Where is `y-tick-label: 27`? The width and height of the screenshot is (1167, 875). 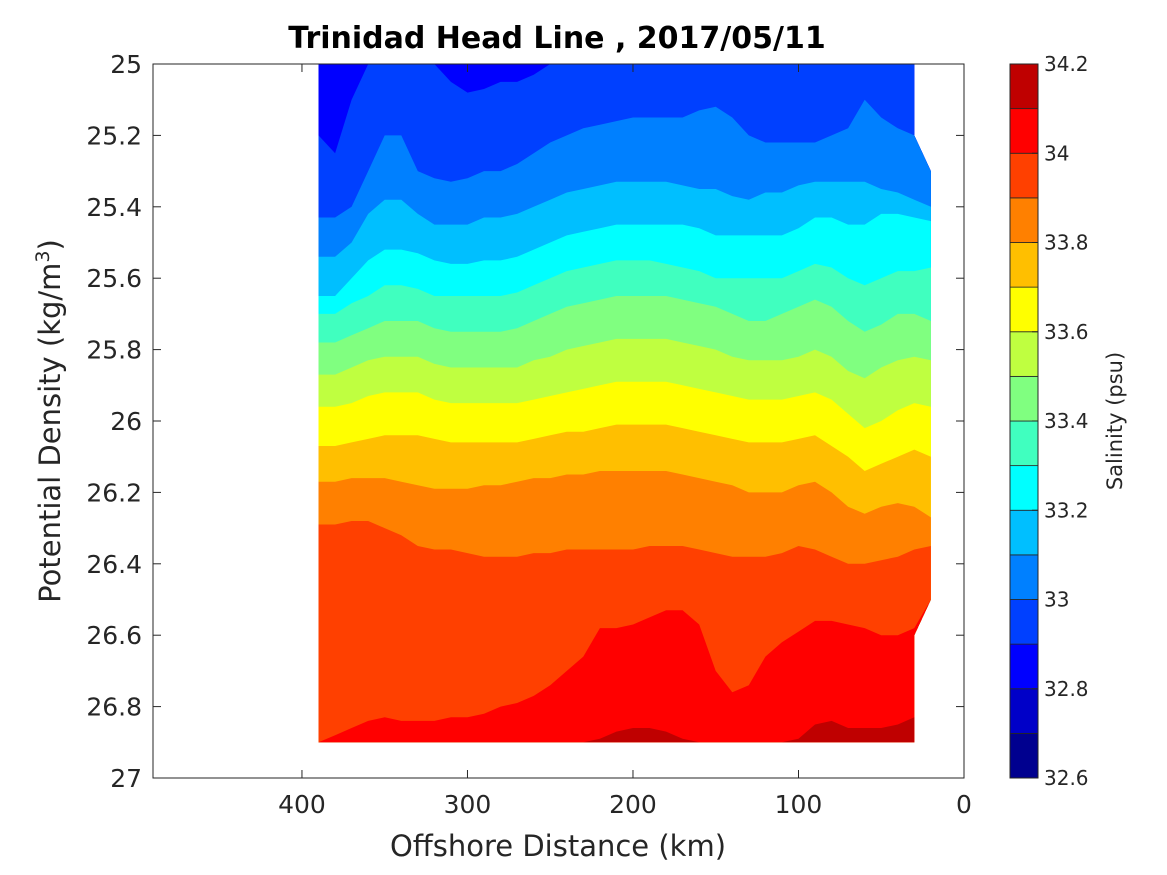 y-tick-label: 27 is located at coordinates (126, 778).